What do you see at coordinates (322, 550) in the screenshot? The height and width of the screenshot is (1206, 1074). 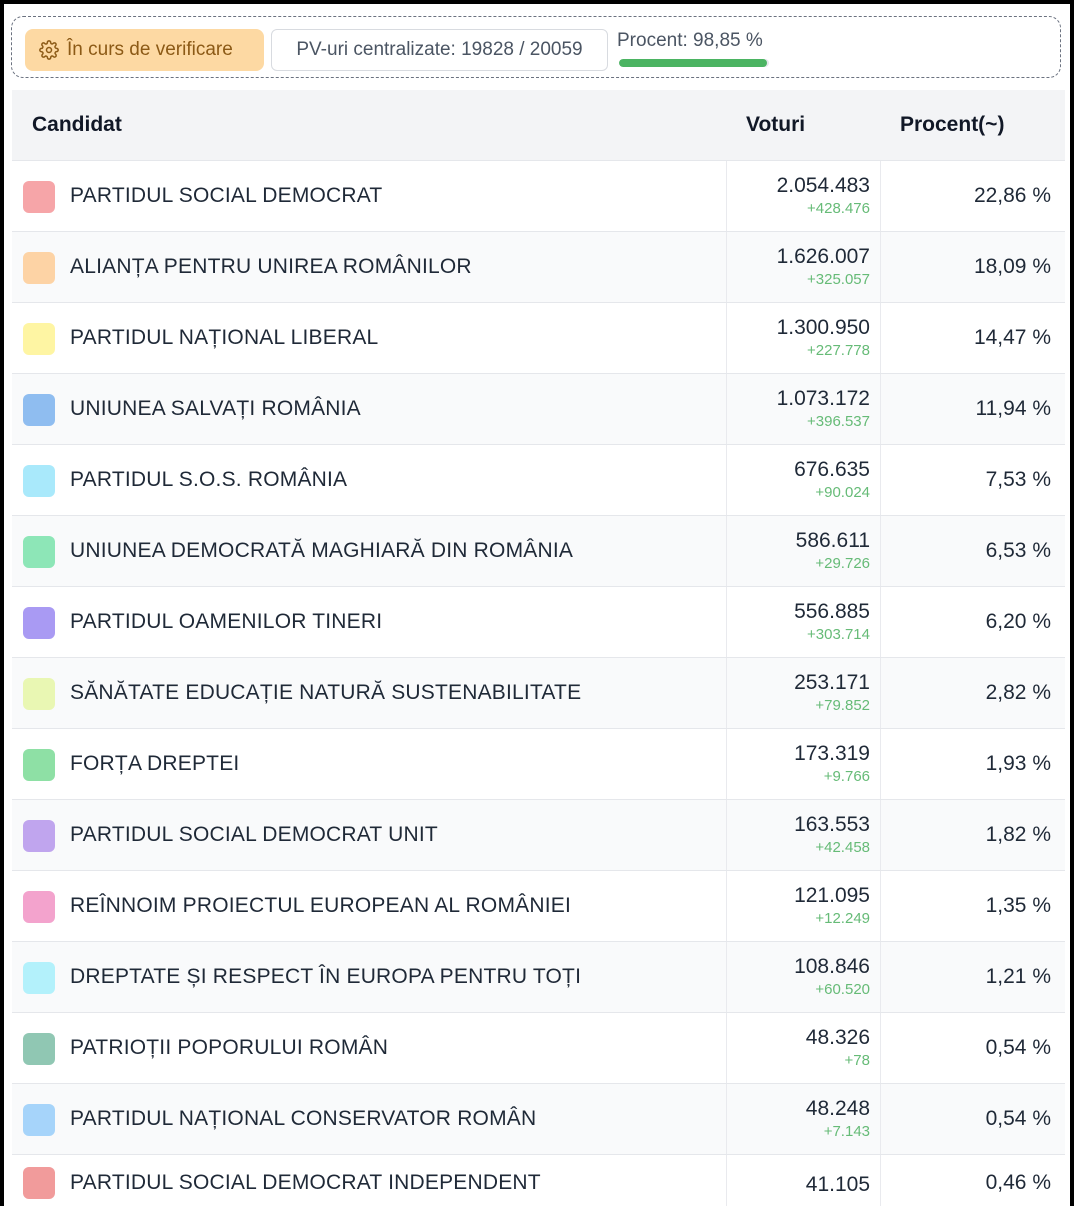 I see `party-name: UNIUNEA DEMOCRATĂ MAGHIARĂ DIN ROMÂNIA` at bounding box center [322, 550].